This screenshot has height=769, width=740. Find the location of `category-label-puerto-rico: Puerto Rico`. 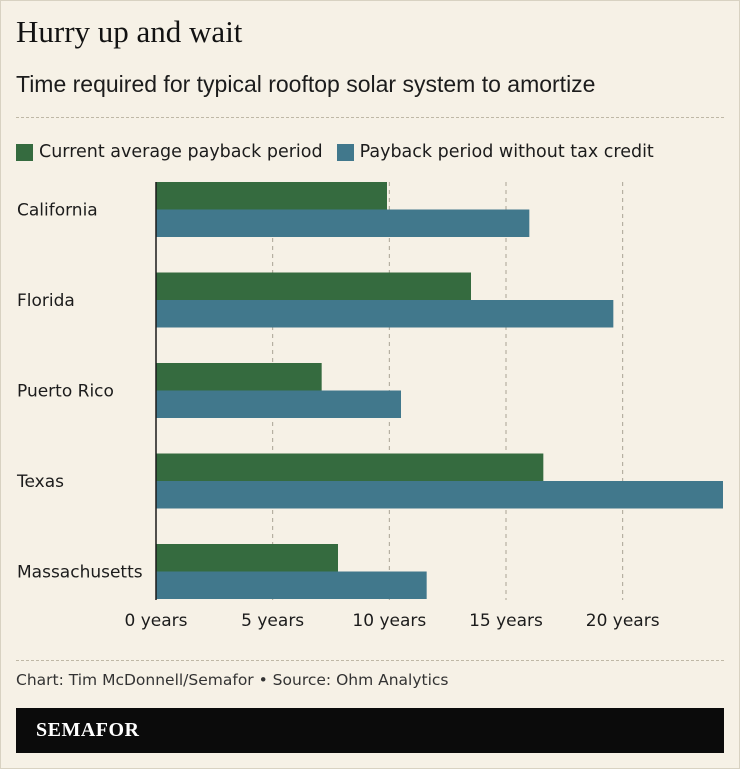

category-label-puerto-rico: Puerto Rico is located at coordinates (65, 392).